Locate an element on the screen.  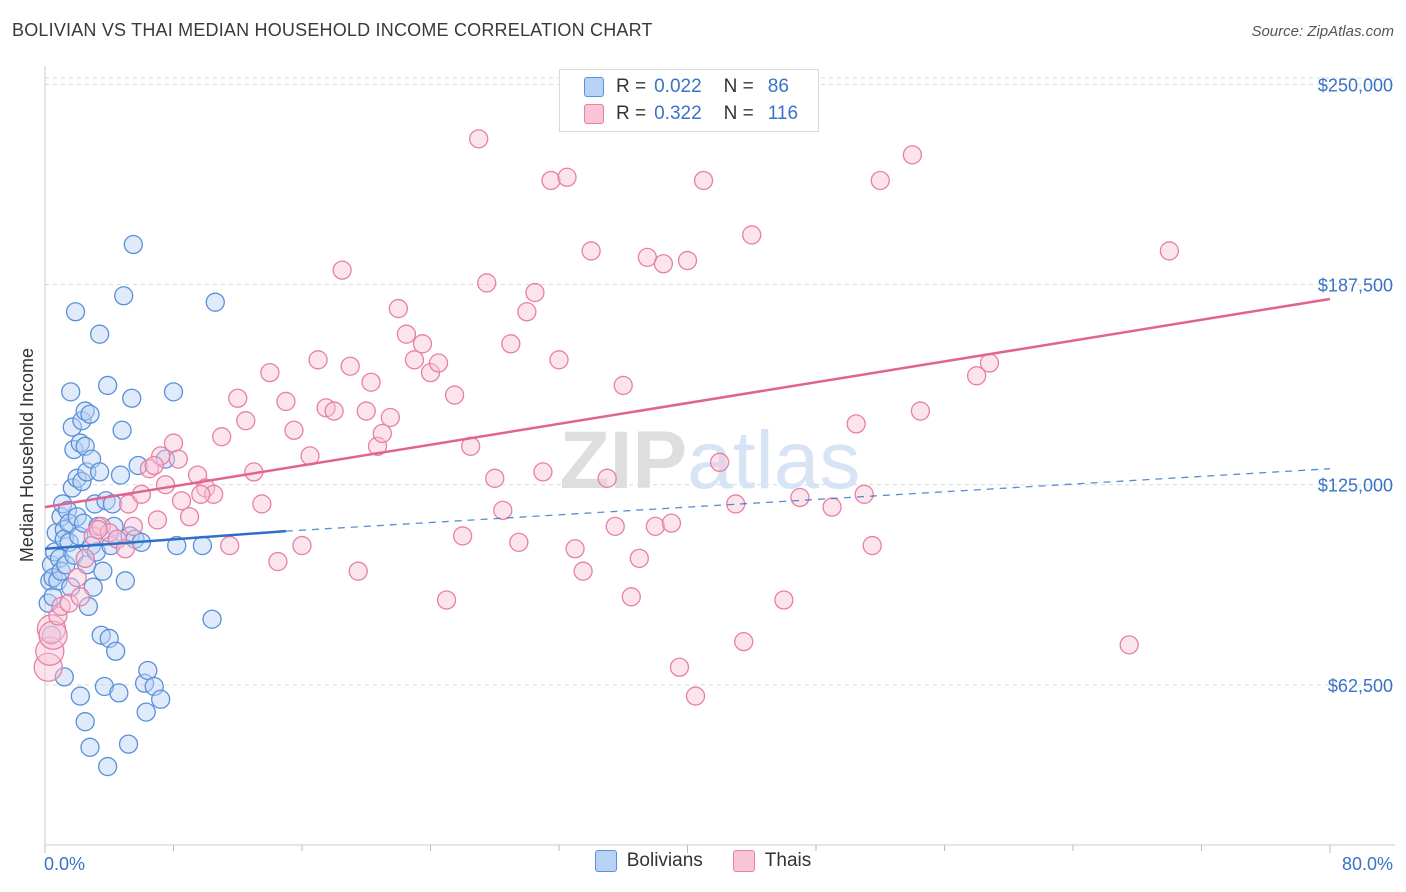
bolivians-trendline is located at coordinates (165, 540).